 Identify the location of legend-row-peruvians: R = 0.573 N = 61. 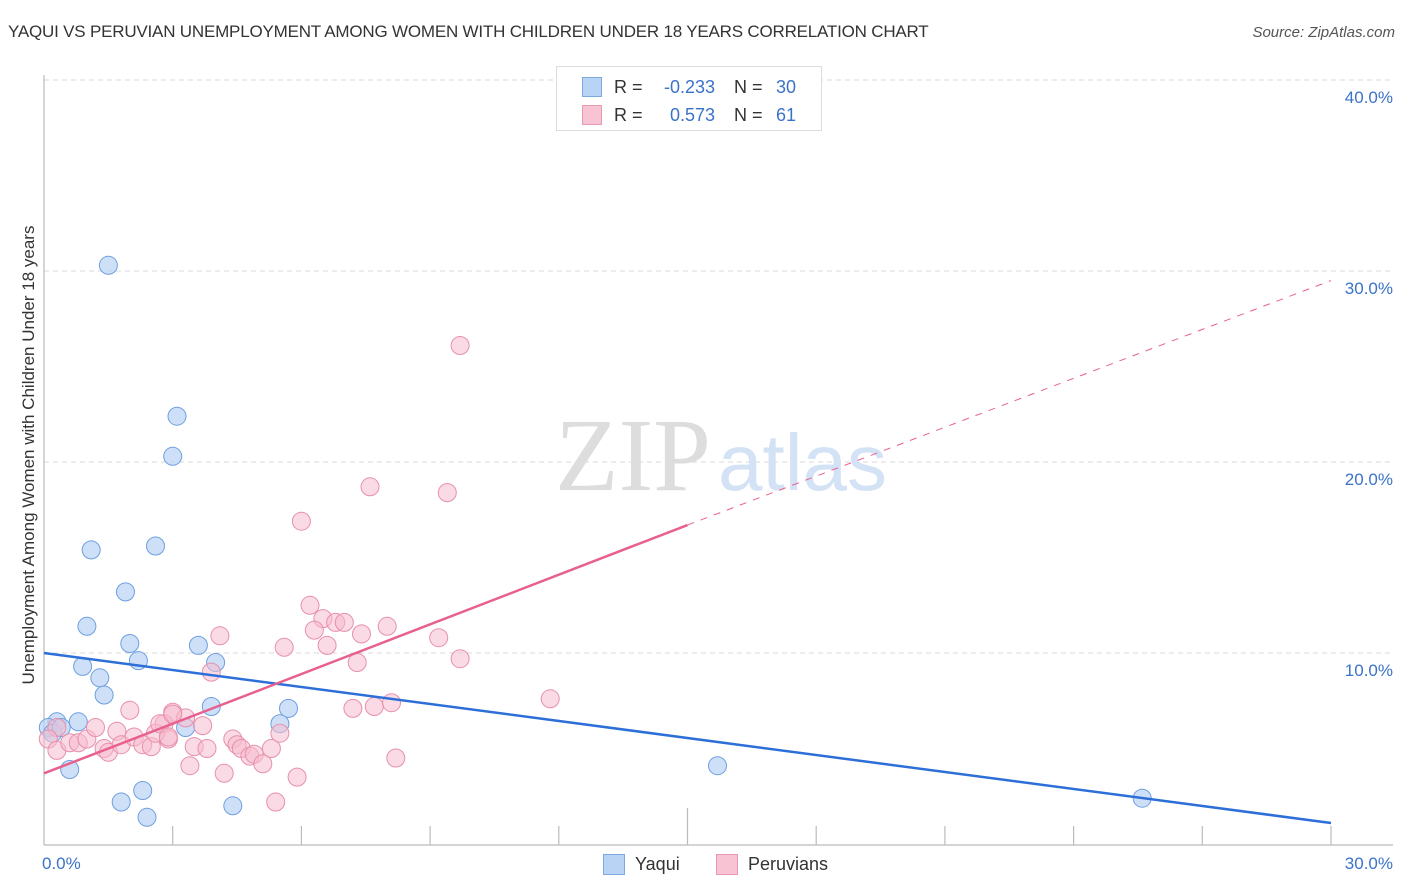
(689, 115).